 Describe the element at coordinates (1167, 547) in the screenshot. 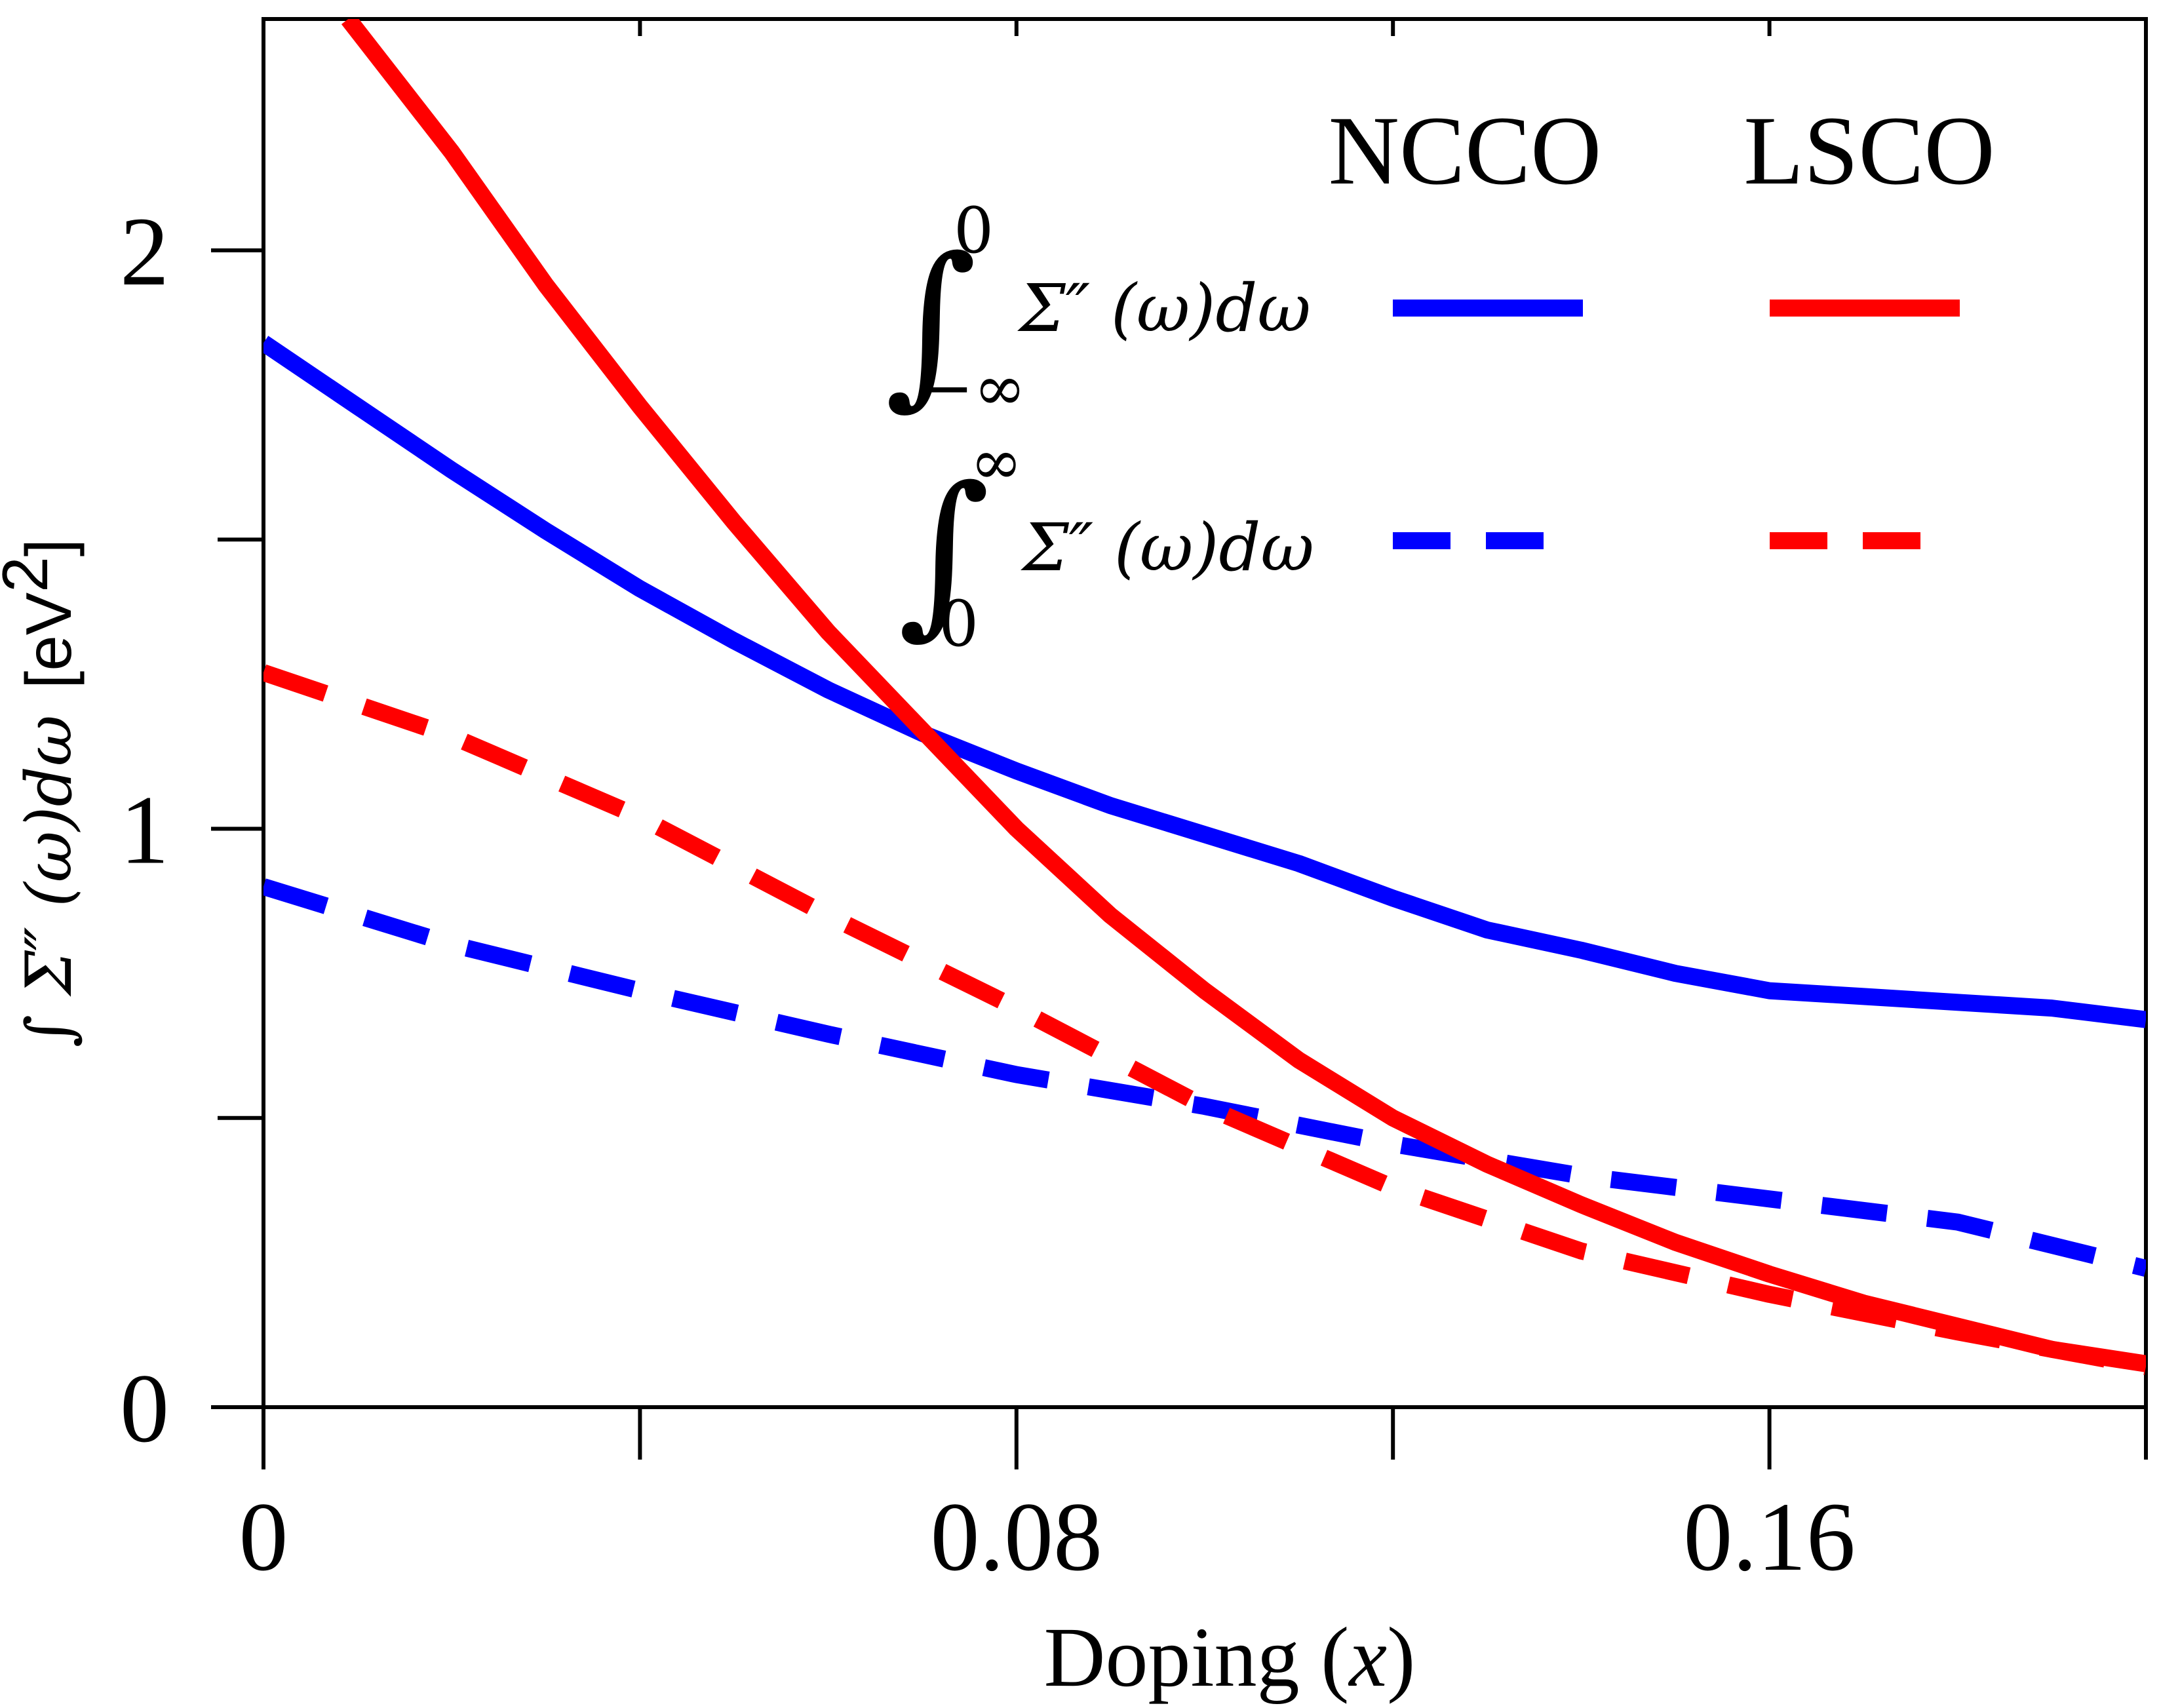

I see `legend-row2-expression: Σ″ (ω)dω` at that location.